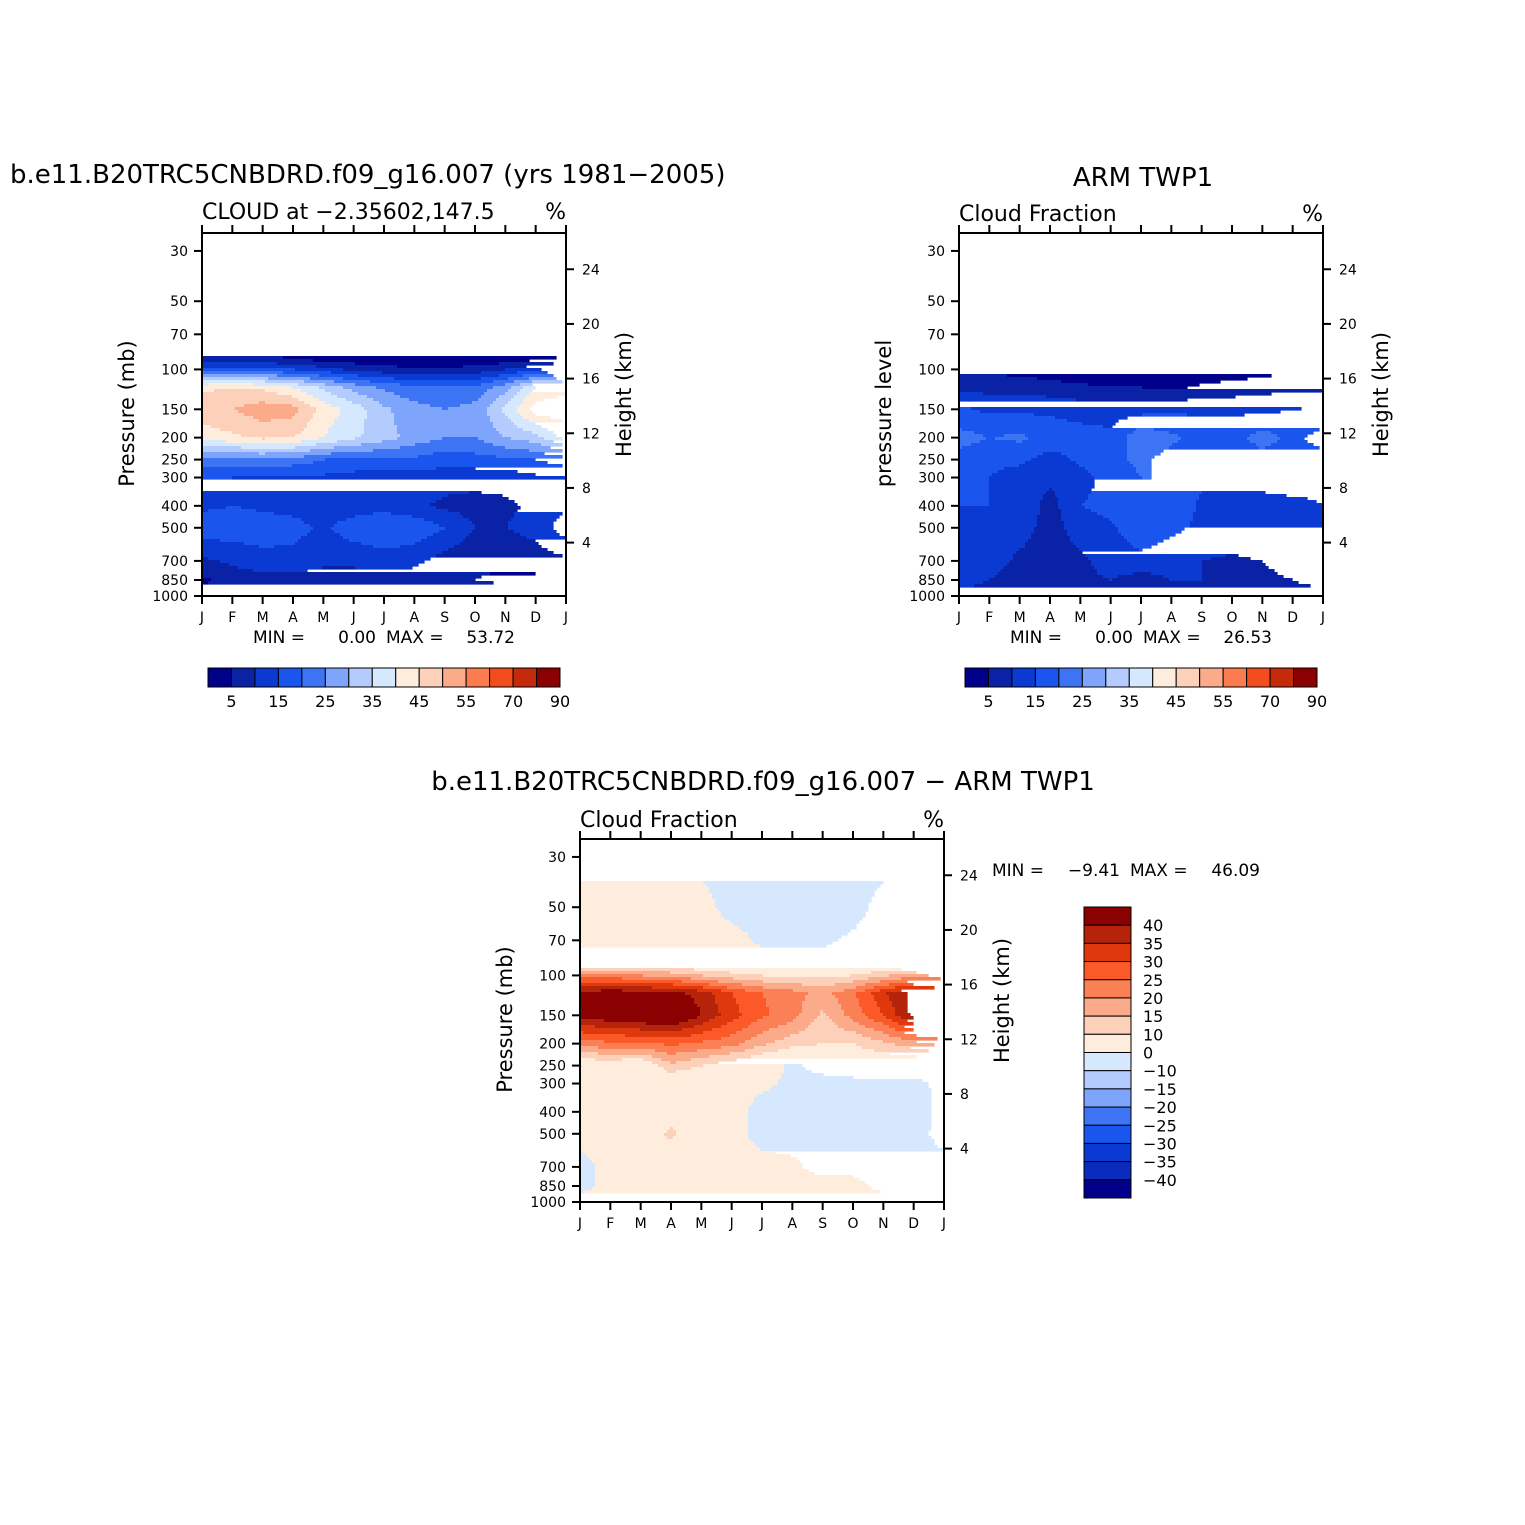 The height and width of the screenshot is (1525, 1525). Describe the element at coordinates (931, 370) in the screenshot. I see `y-tick-label: 100` at that location.